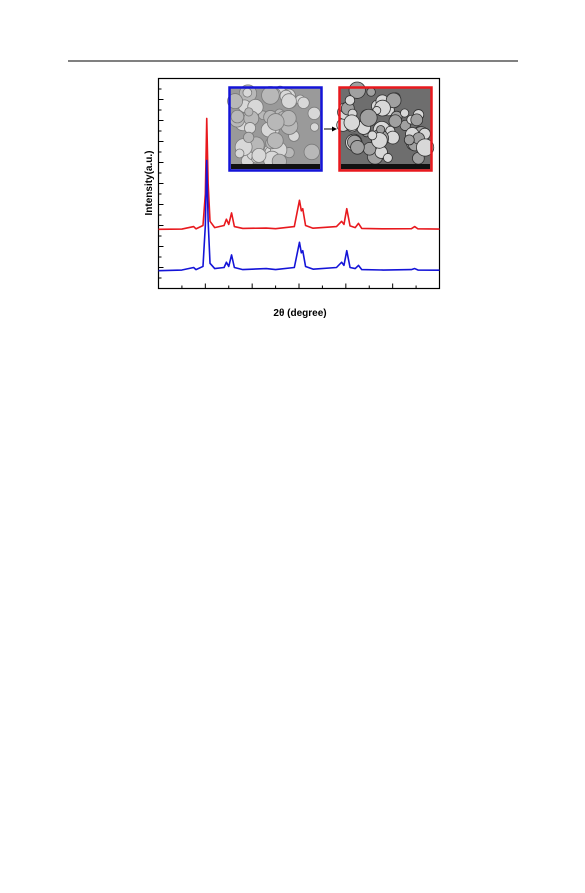  Describe the element at coordinates (299, 313) in the screenshot. I see `x-axis-label: 2θ (degree)` at that location.